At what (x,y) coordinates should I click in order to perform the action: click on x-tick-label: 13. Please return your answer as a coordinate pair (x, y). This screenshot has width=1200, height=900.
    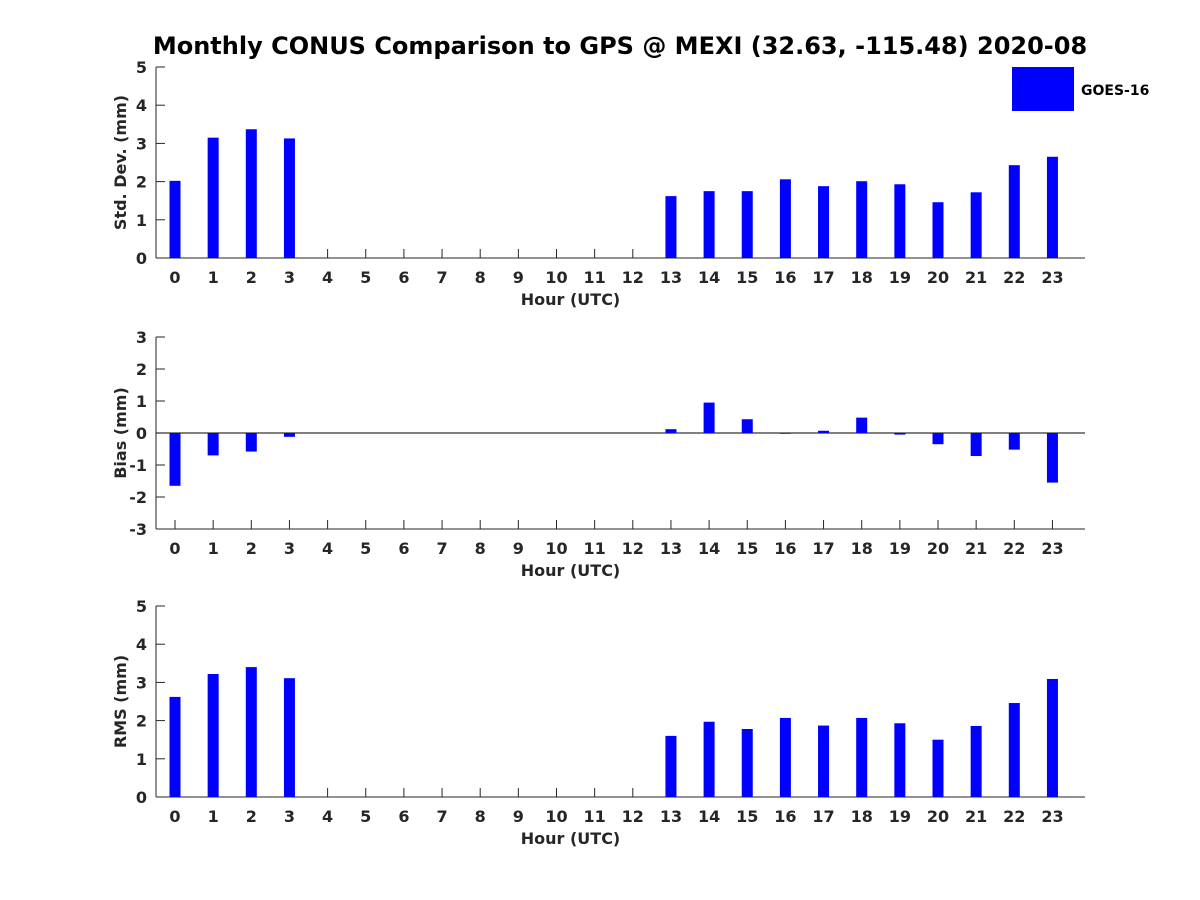
    Looking at the image, I should click on (671, 816).